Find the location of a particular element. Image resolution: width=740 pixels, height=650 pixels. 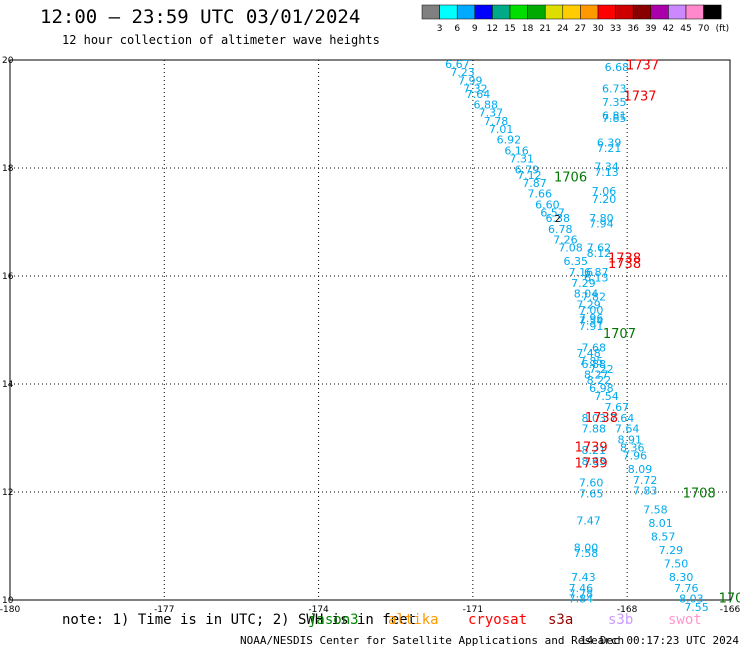

wave-height-point: 7.22 is located at coordinates (601, 369).